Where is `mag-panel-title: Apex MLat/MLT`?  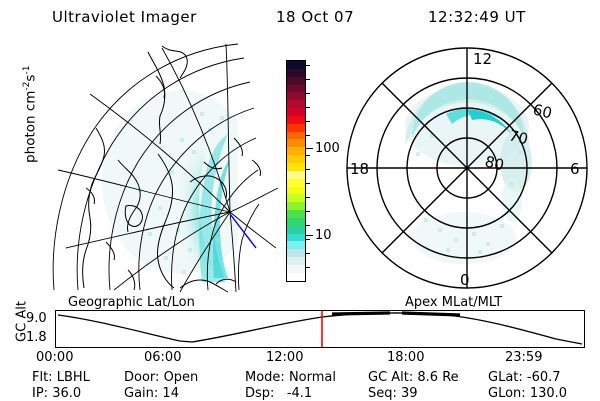 mag-panel-title: Apex MLat/MLT is located at coordinates (454, 302).